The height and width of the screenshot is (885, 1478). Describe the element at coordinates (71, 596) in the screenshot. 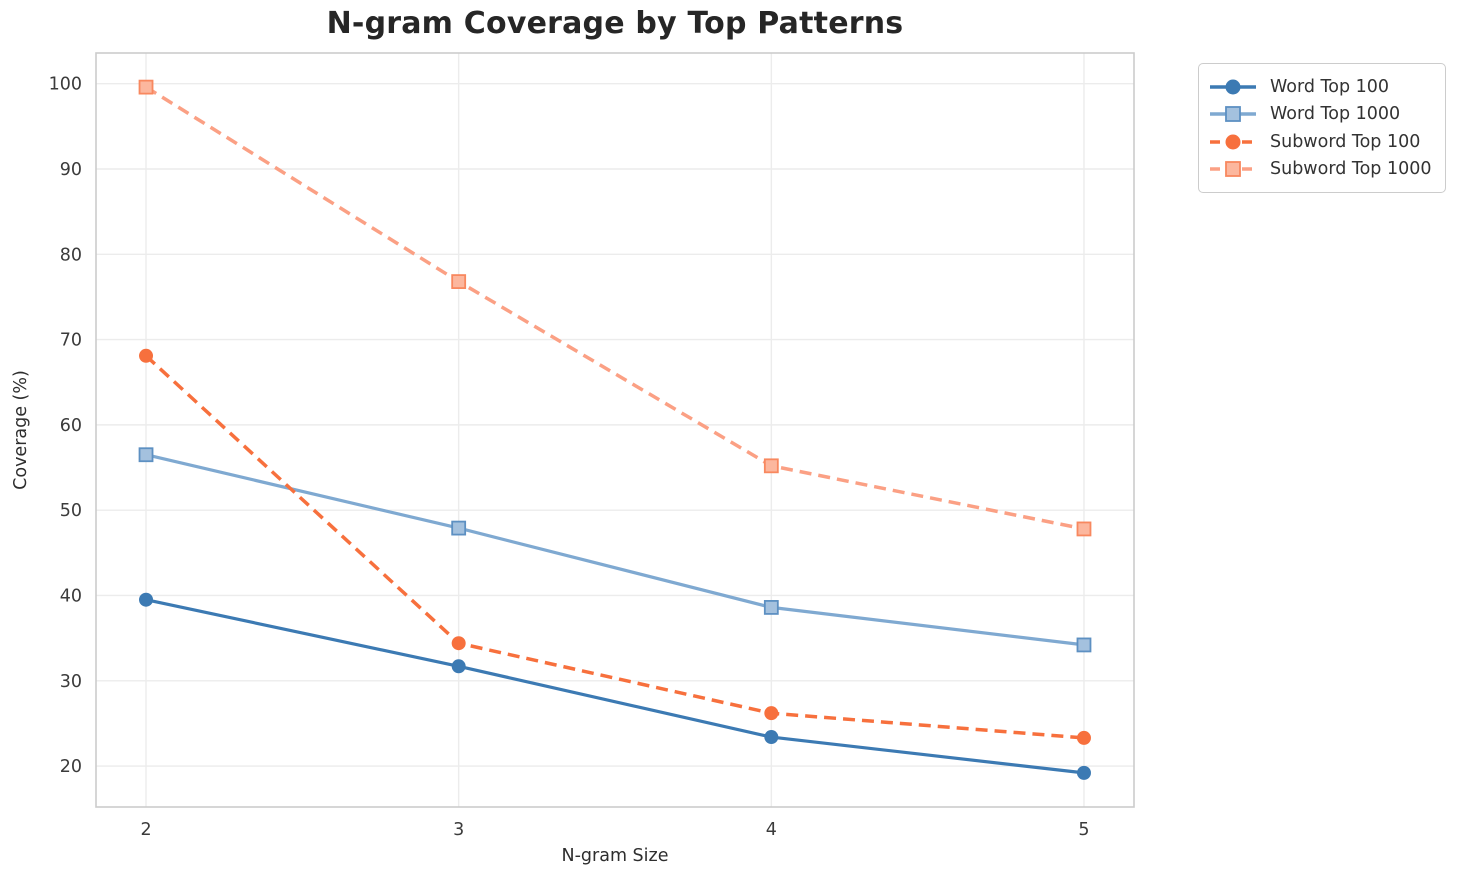

I see `svg-text: 40` at that location.